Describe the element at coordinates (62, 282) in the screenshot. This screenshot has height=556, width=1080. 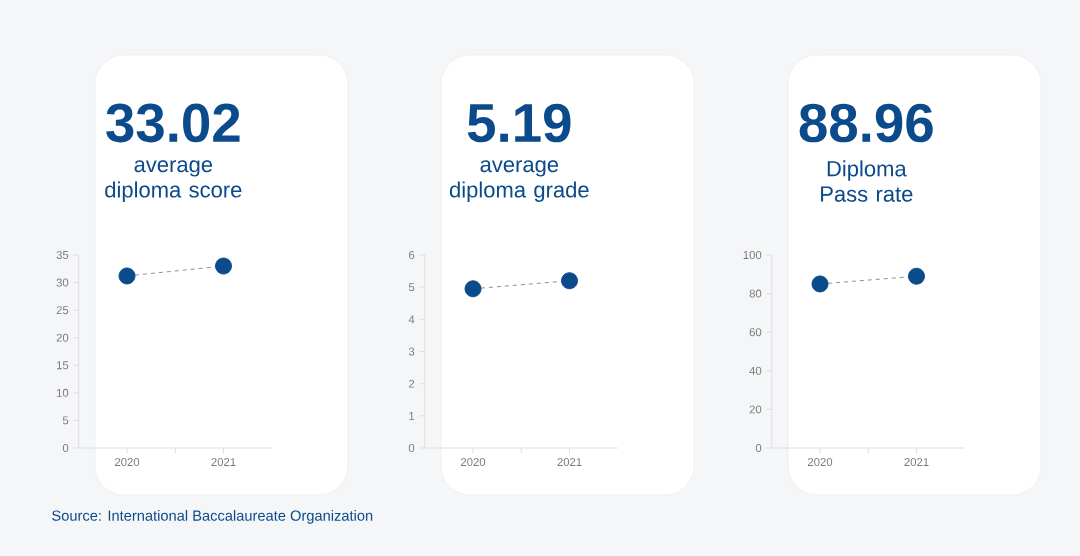
I see `y-tick-label: 30` at that location.